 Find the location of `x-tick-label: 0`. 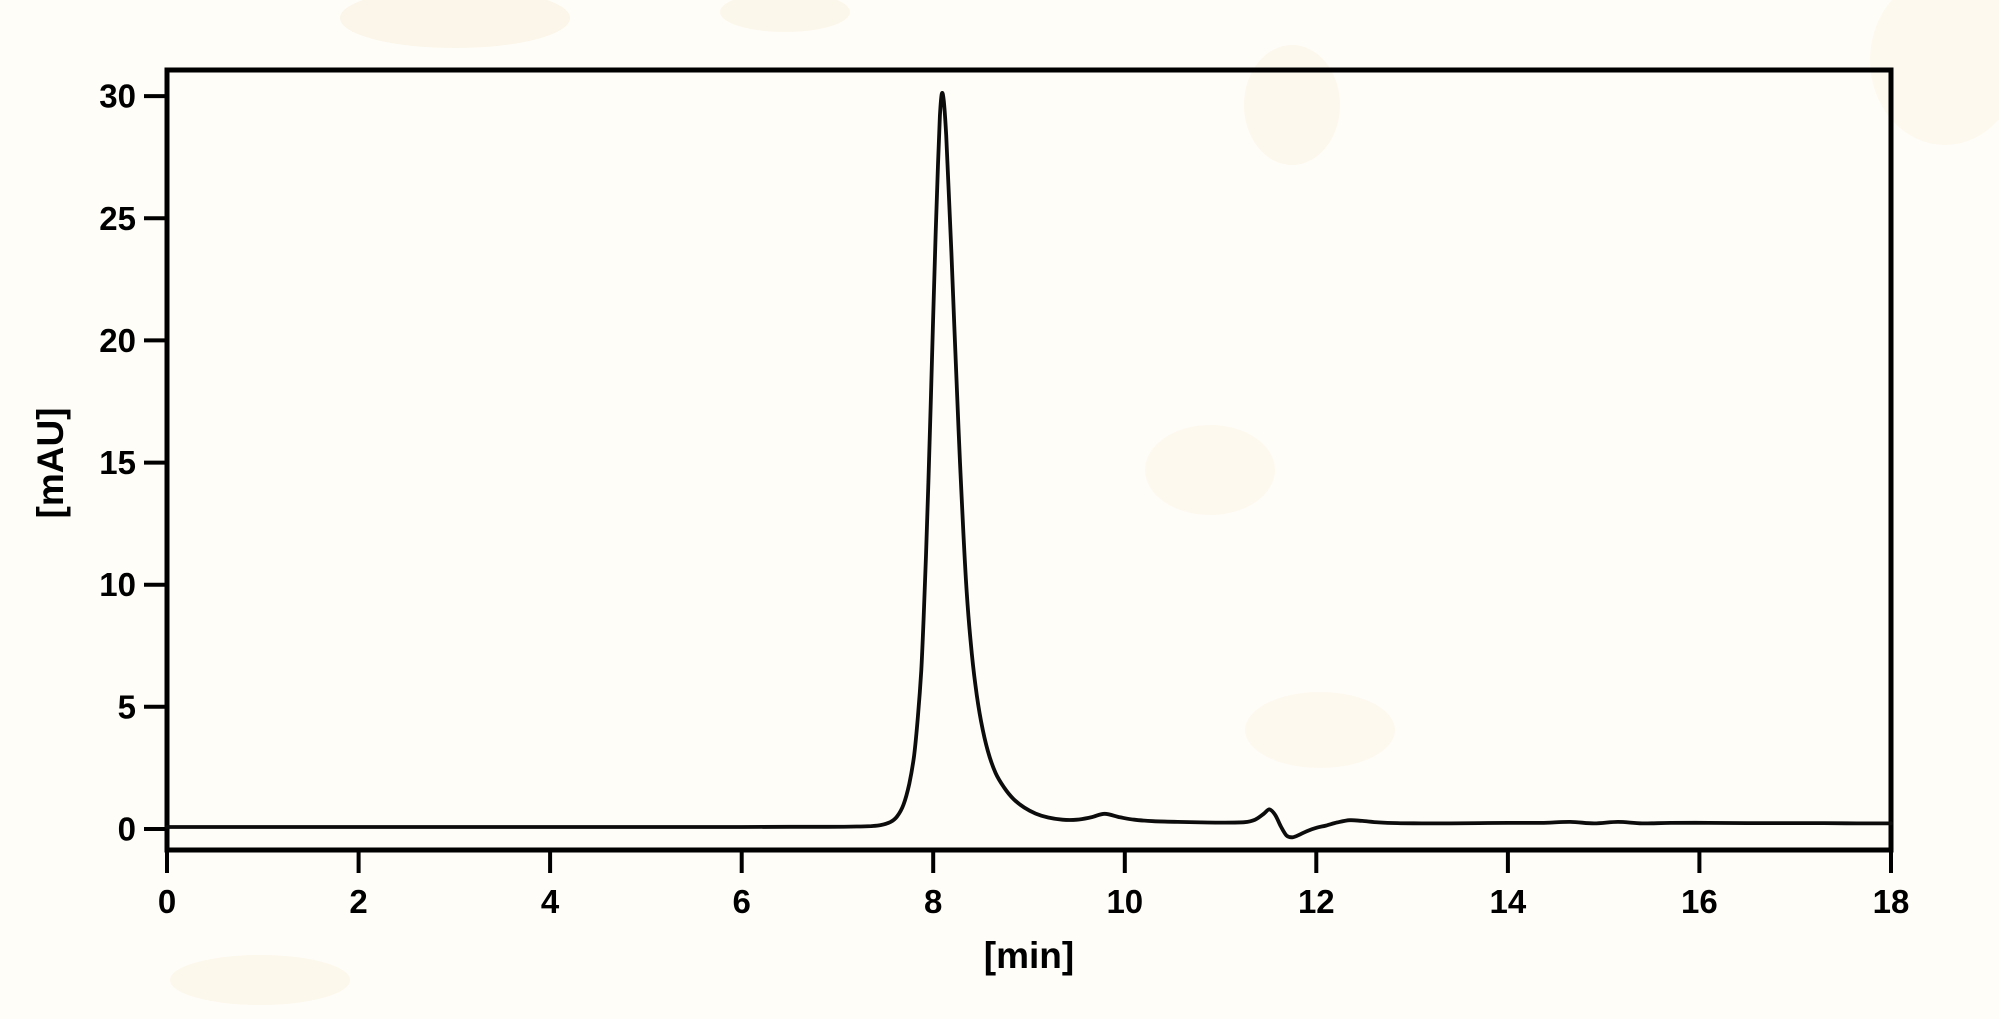

x-tick-label: 0 is located at coordinates (167, 901).